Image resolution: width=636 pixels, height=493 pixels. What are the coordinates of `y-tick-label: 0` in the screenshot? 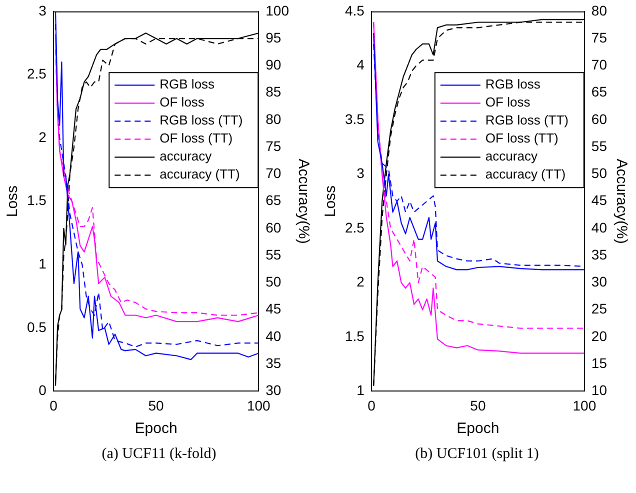 It's located at (42, 390).